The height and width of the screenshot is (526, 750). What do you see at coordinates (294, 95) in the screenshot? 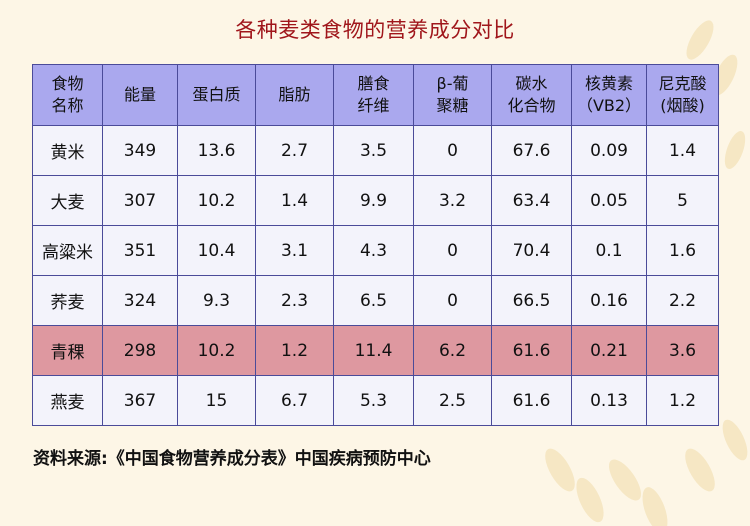
I see `column-header: 脂肪` at bounding box center [294, 95].